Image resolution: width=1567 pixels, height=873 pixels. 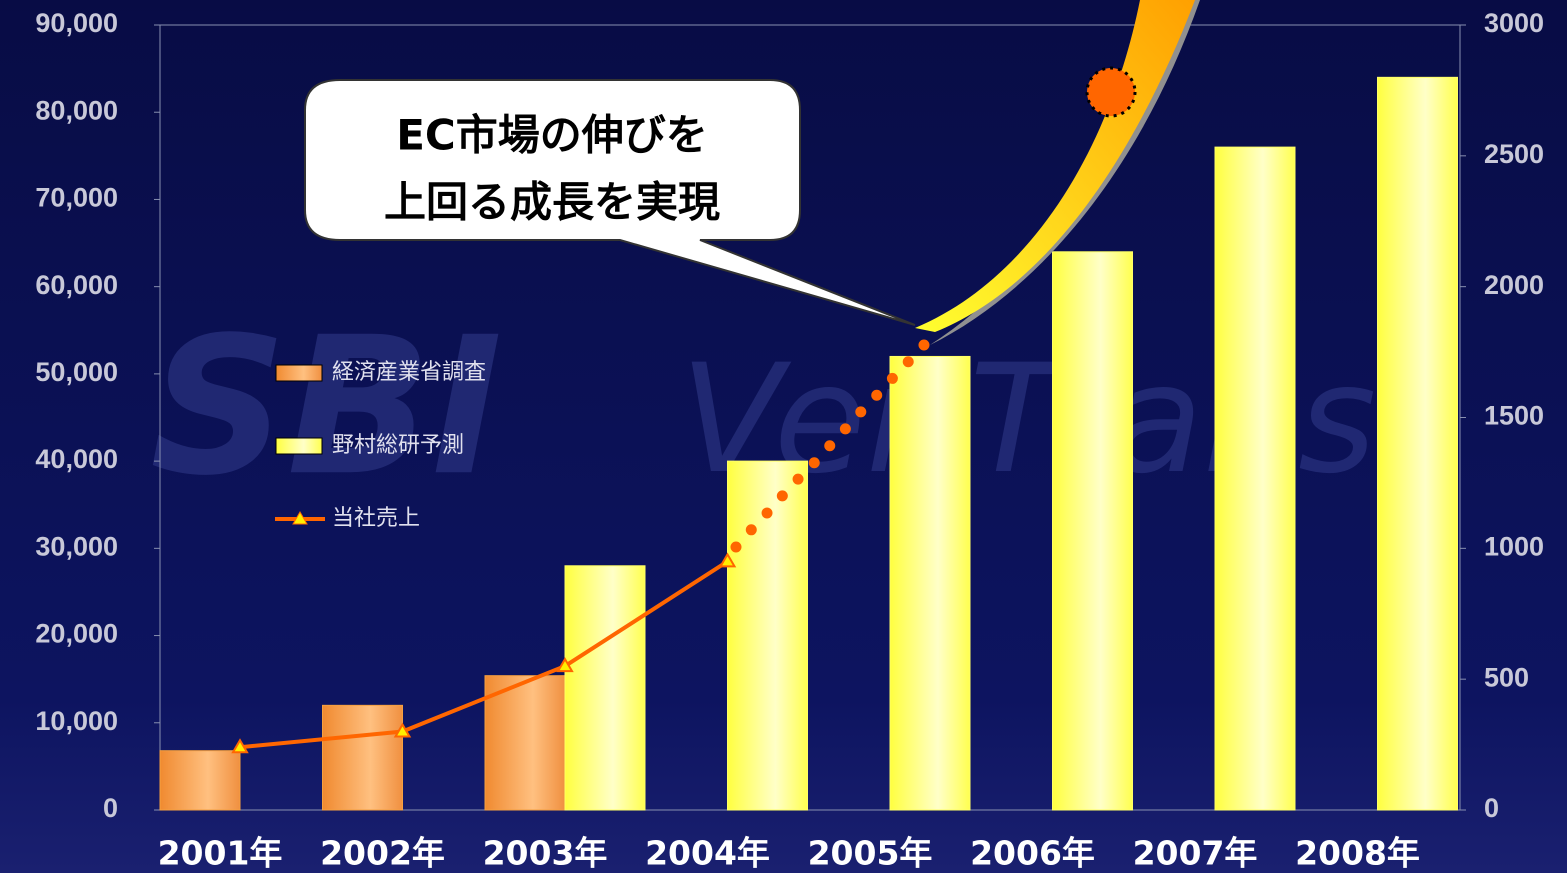 I want to click on x-tick-label: 2003年, so click(x=545, y=853).